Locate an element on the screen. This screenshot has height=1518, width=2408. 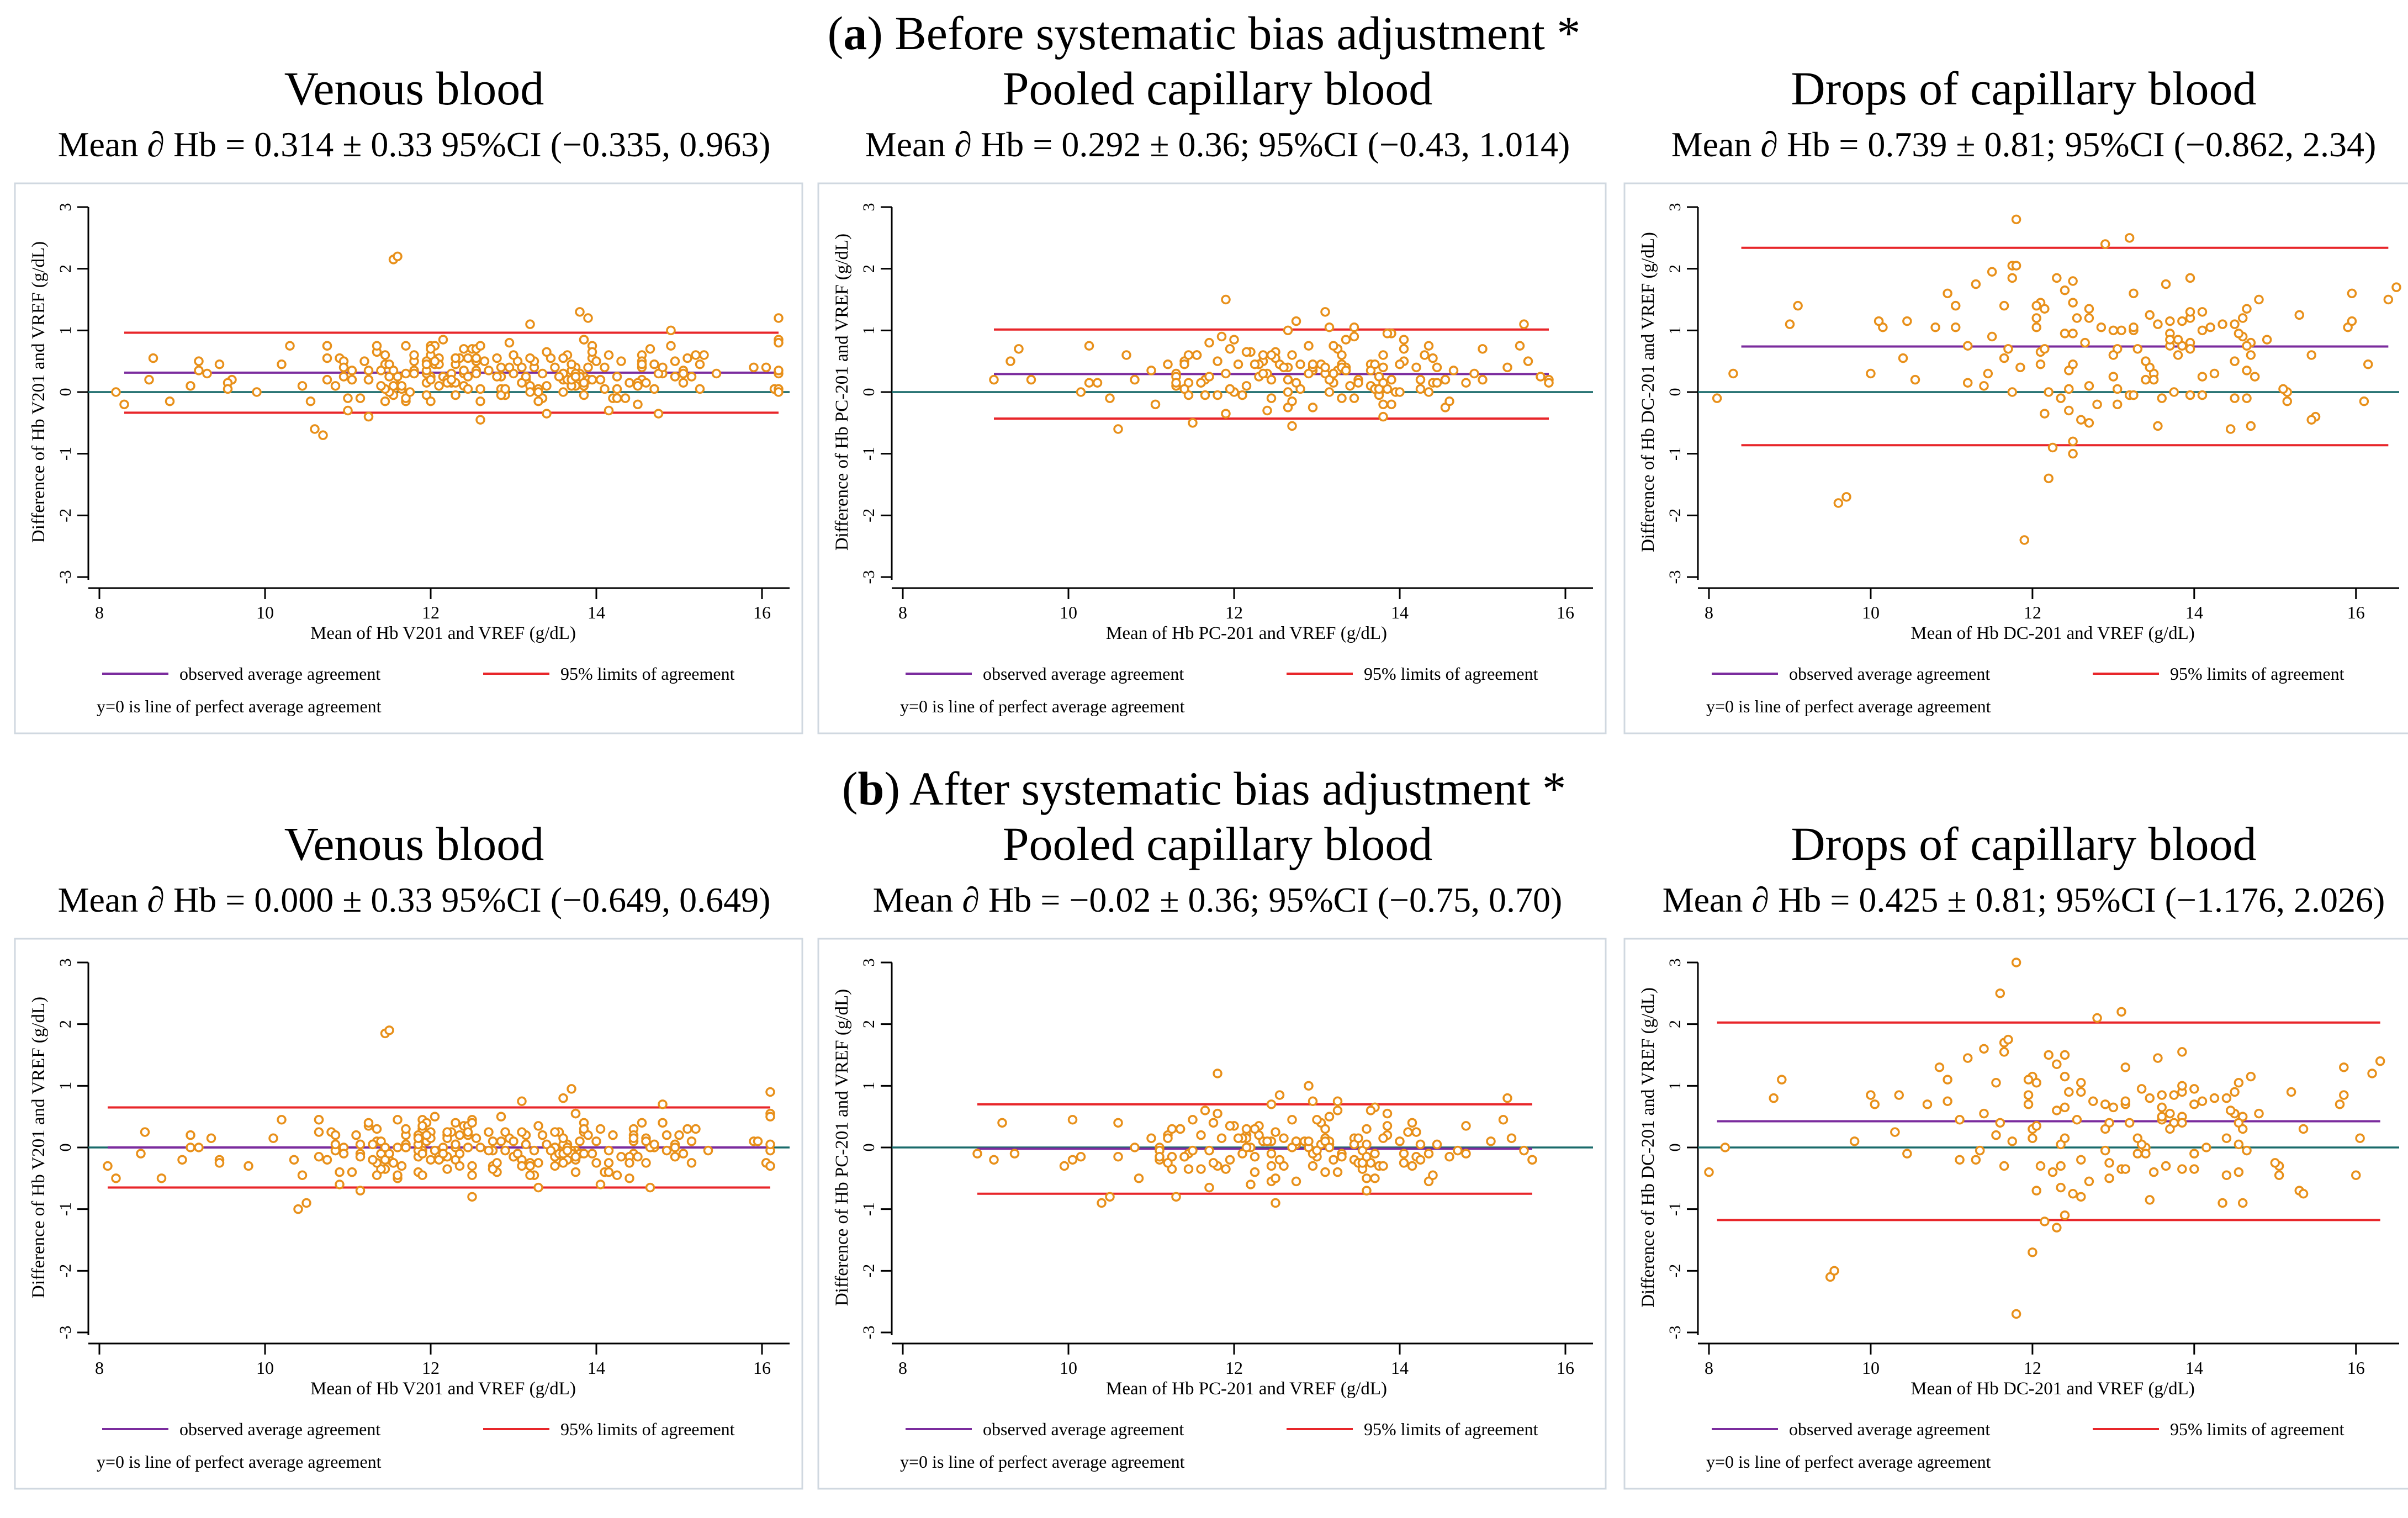
y-tick-label: 0 is located at coordinates (65, 1148).